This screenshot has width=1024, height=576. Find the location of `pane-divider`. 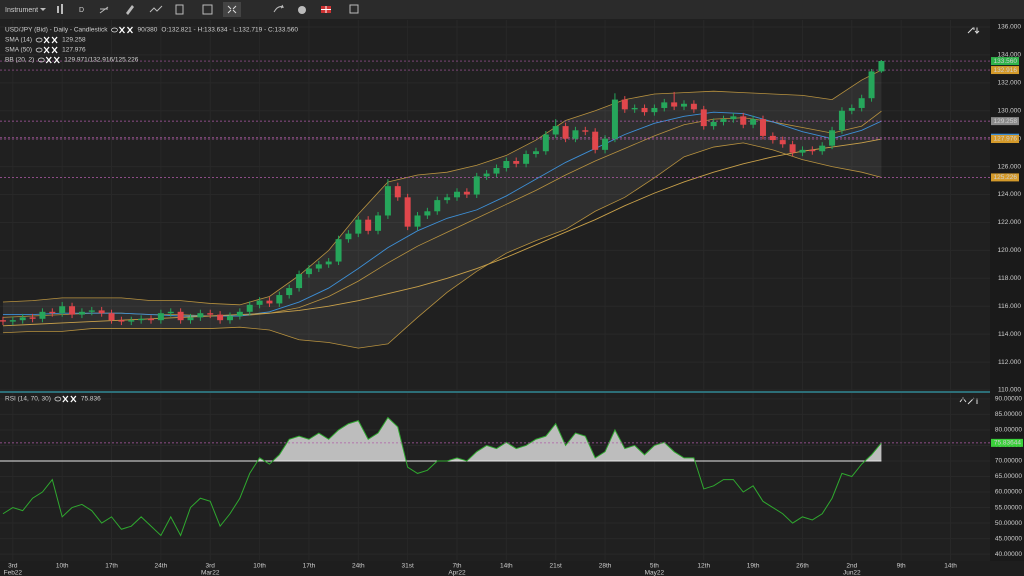

pane-divider is located at coordinates (512, 392).